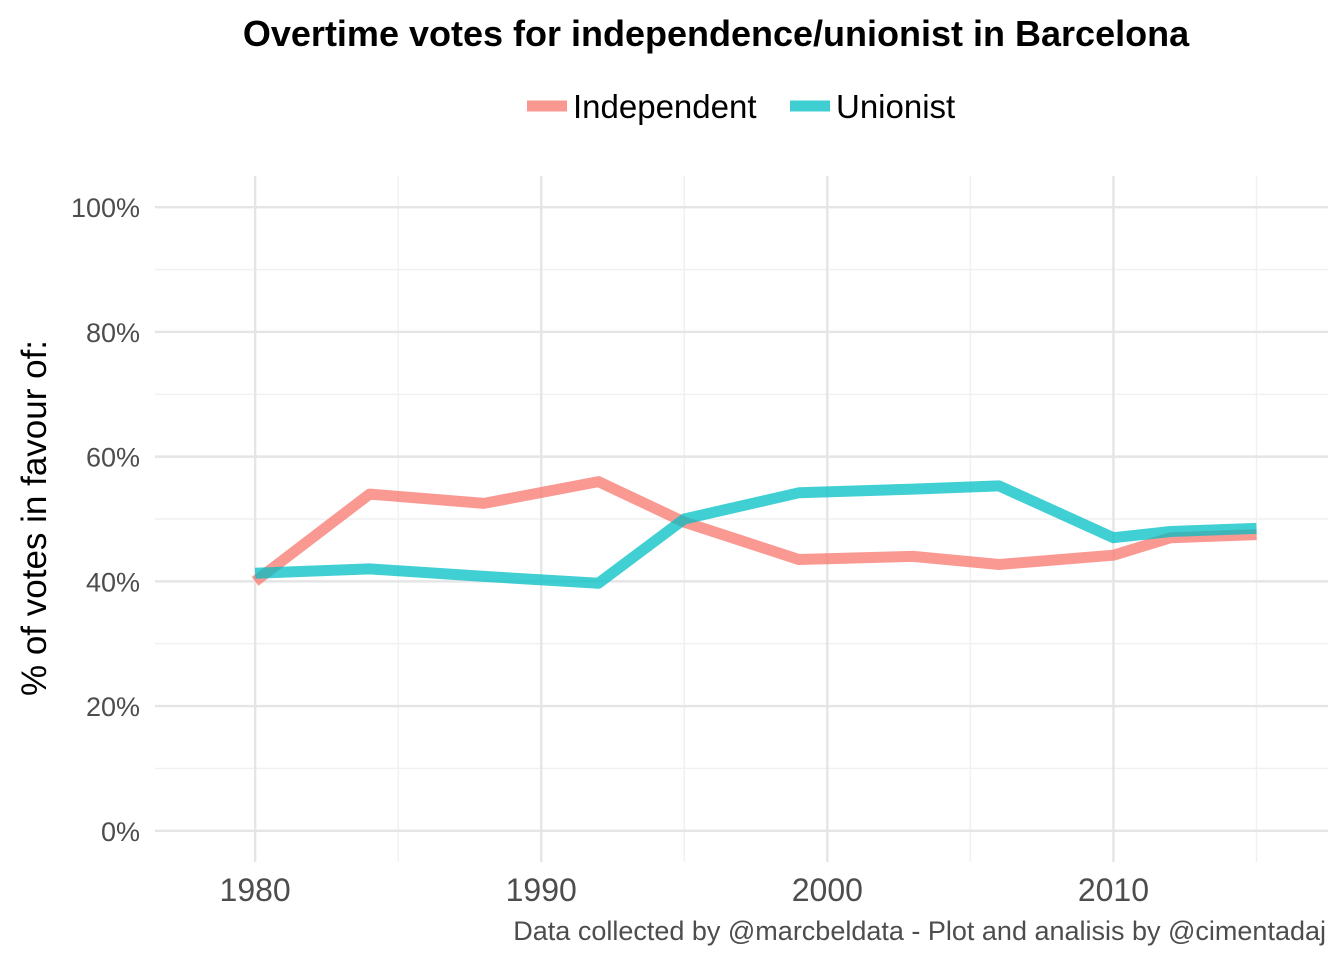 This screenshot has height=960, width=1344. I want to click on plot-series, so click(754, 532).